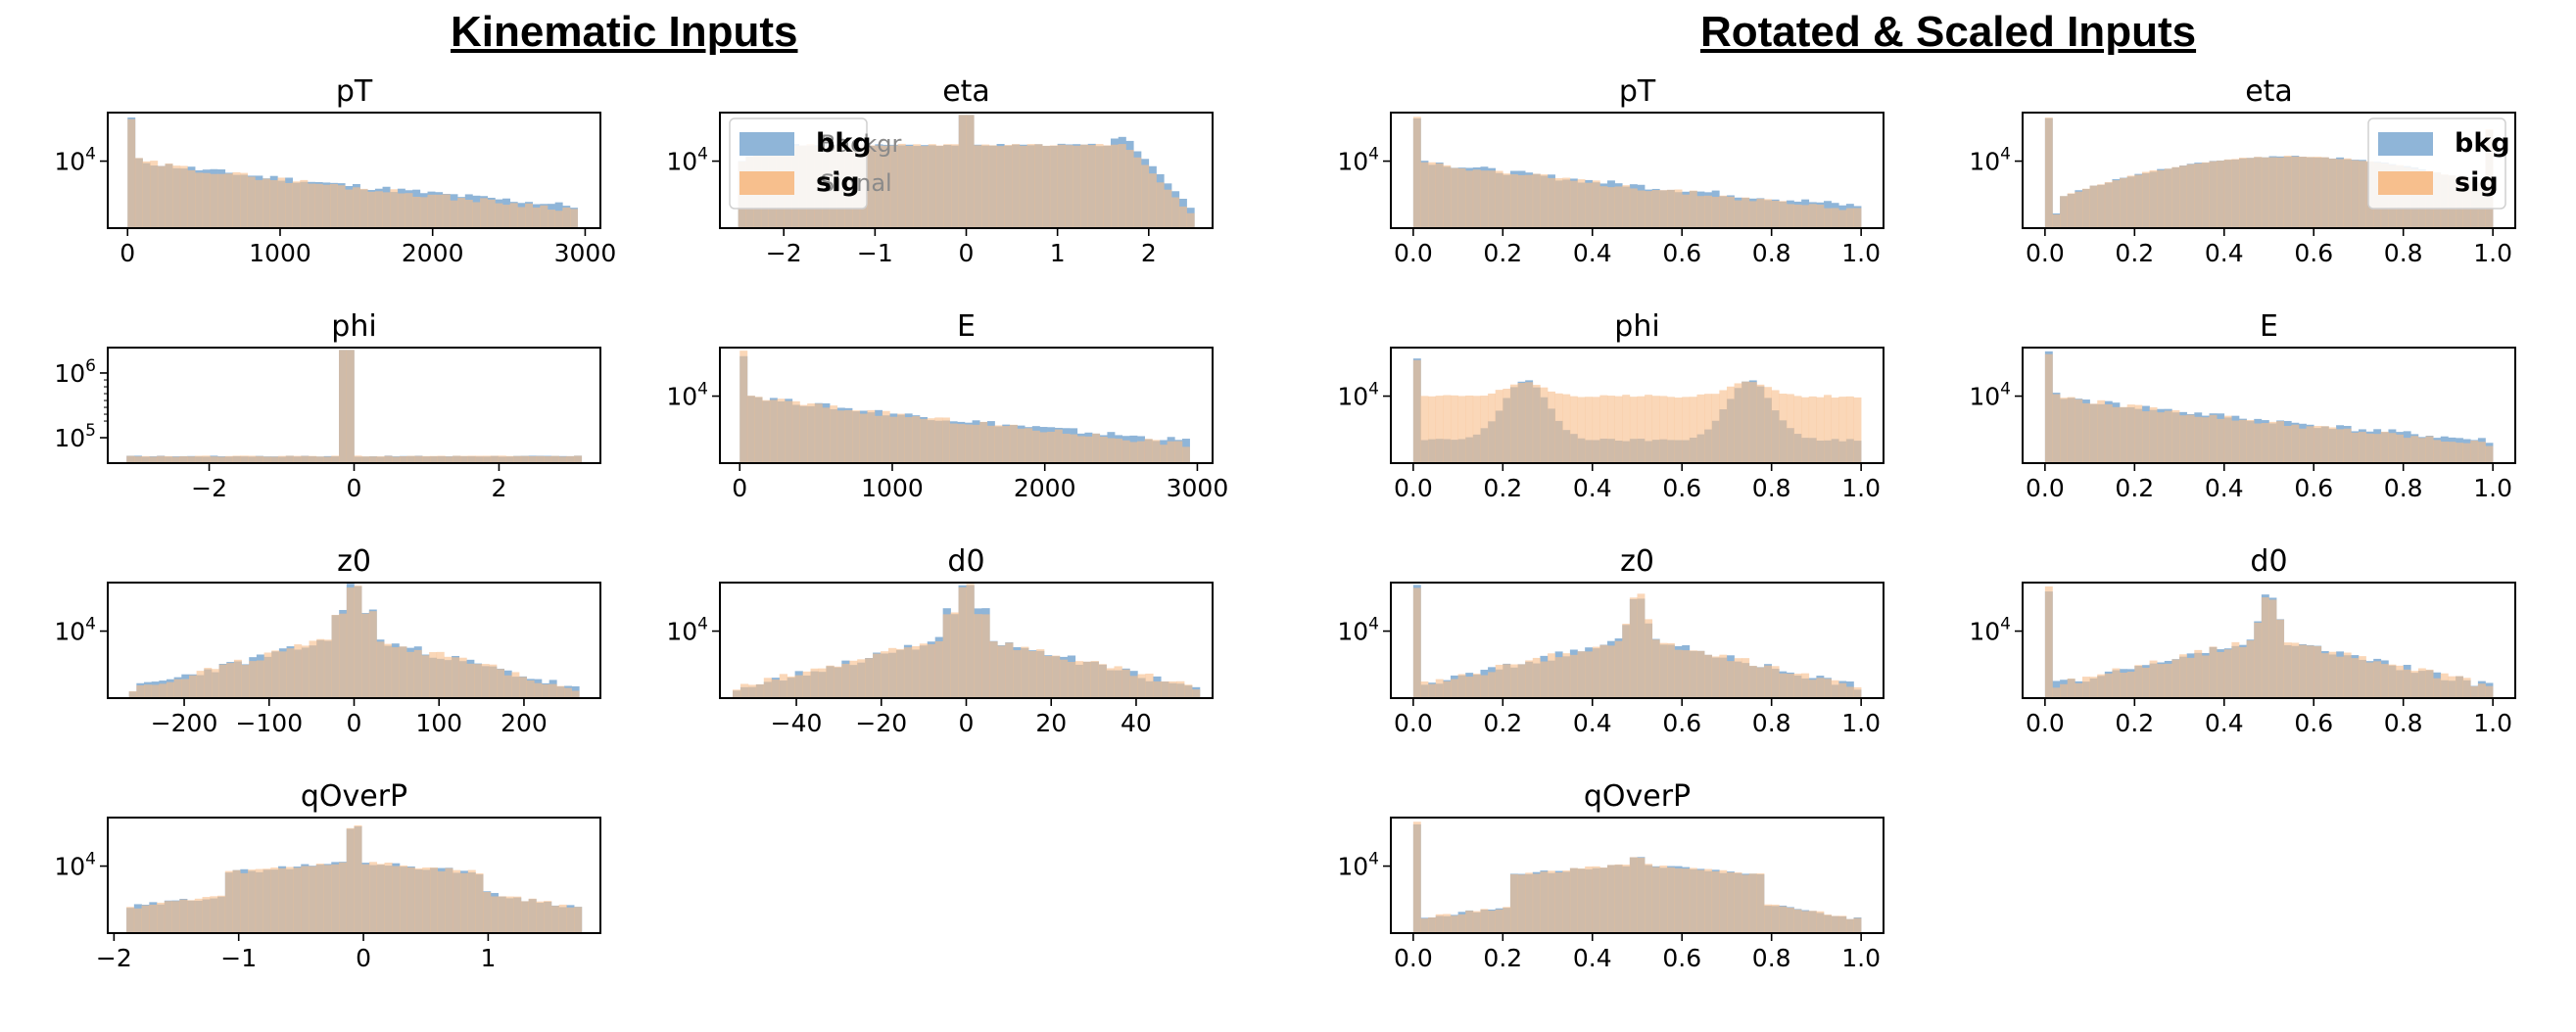  Describe the element at coordinates (1610, 875) in the screenshot. I see `histogram-panel-scaled-qoverp: qOverP 0.0 0.2 0.4 0.6 0.8 1.0 104` at that location.